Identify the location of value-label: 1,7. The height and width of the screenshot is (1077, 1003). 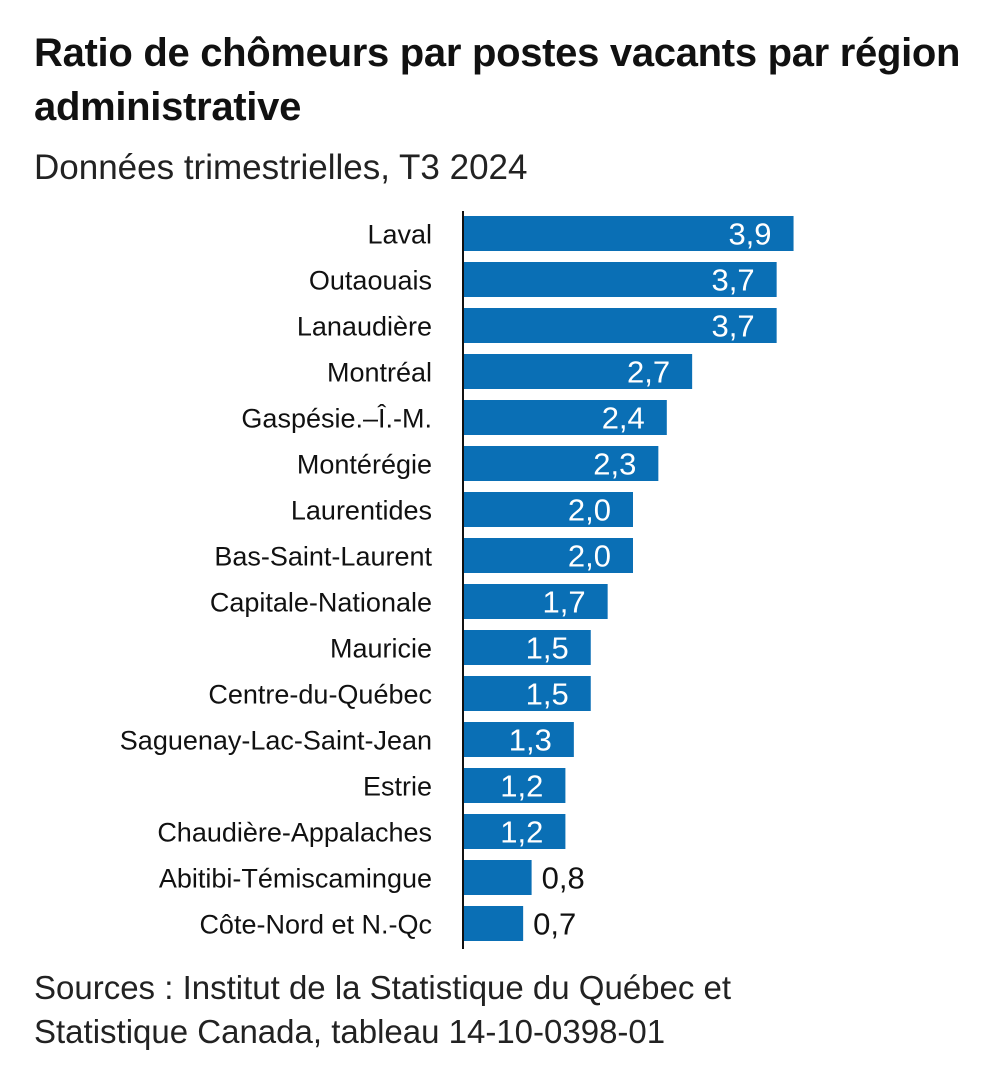
(564, 602).